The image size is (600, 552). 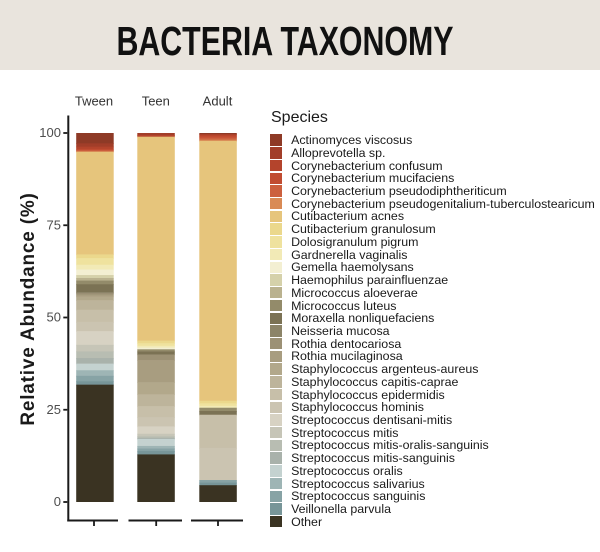 What do you see at coordinates (54, 317) in the screenshot?
I see `svg-text: 50` at bounding box center [54, 317].